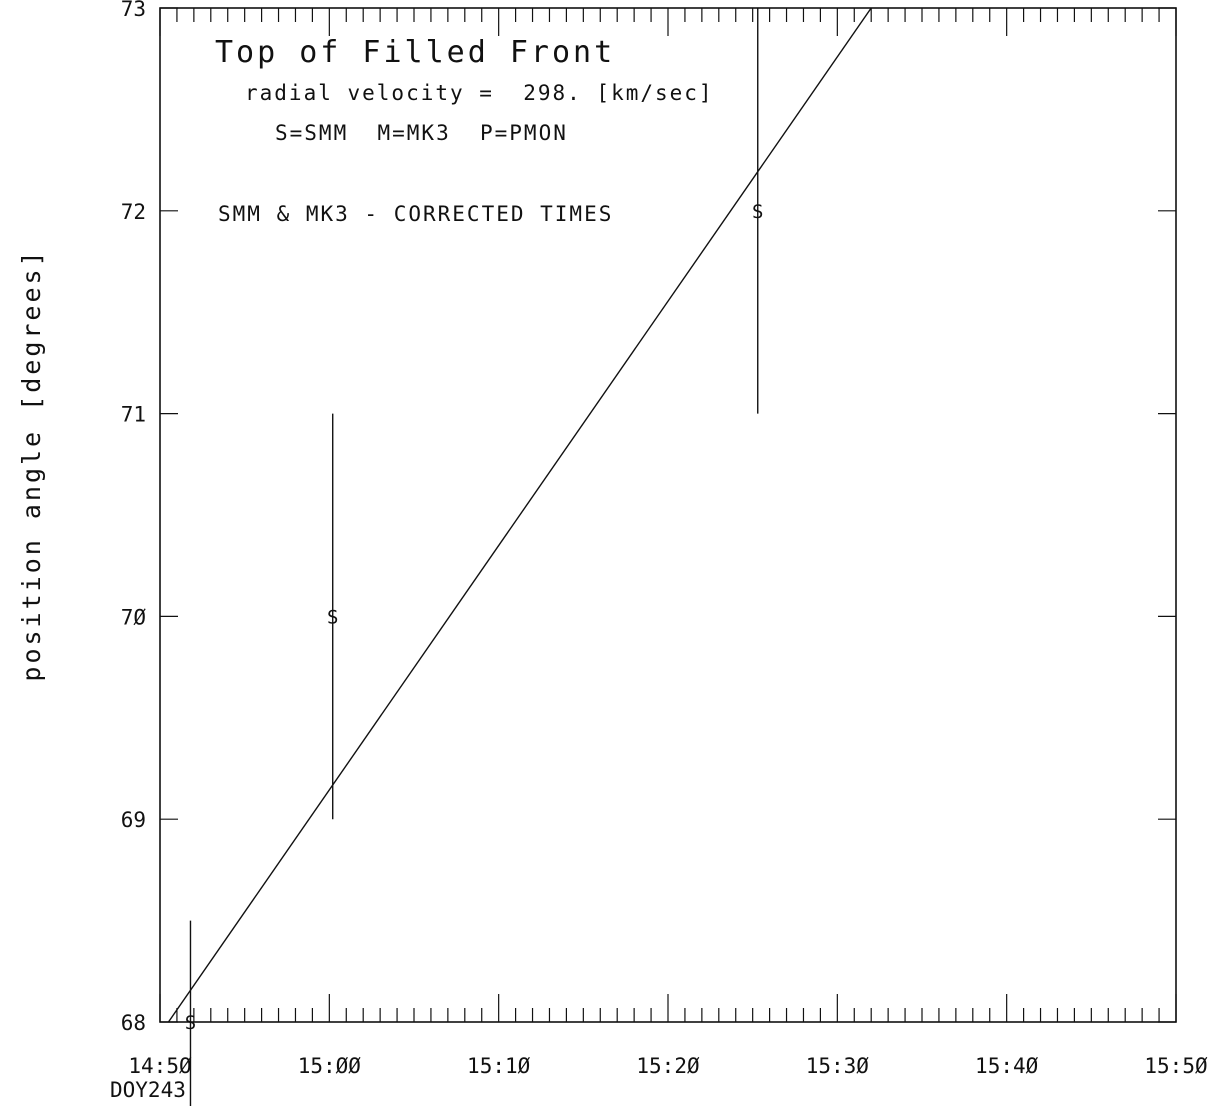 This screenshot has height=1106, width=1225. I want to click on annotation-corrected-times: SMM & MK3 - CORRECTED TIMES, so click(415, 214).